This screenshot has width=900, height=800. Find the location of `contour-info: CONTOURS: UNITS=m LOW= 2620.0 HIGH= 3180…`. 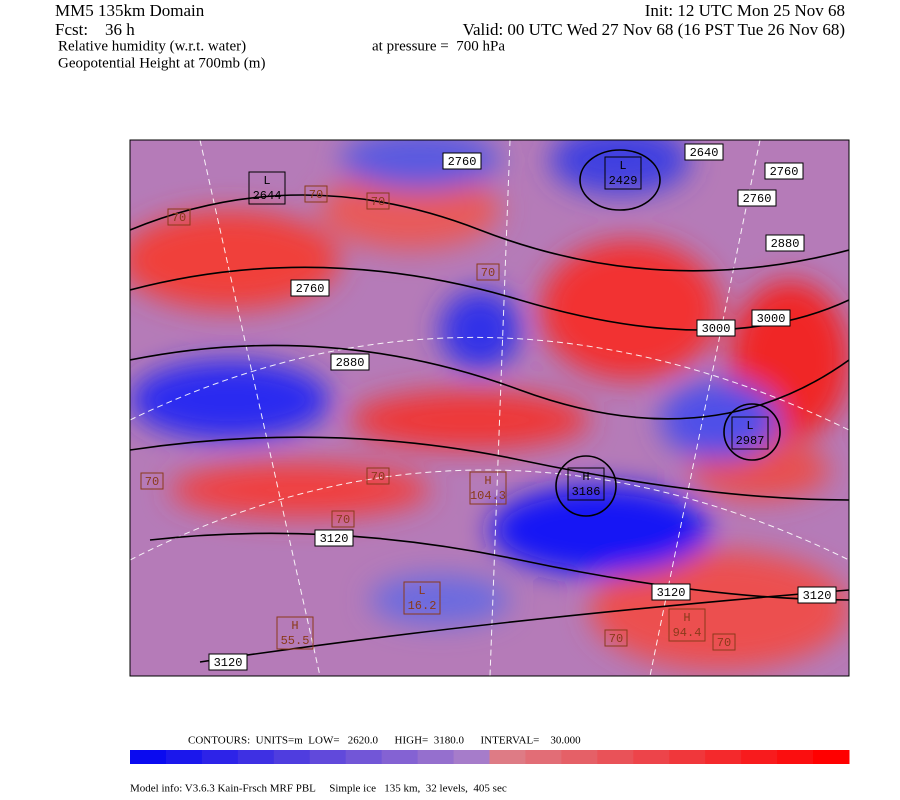

contour-info: CONTOURS: UNITS=m LOW= 2620.0 HIGH= 3180… is located at coordinates (384, 741).